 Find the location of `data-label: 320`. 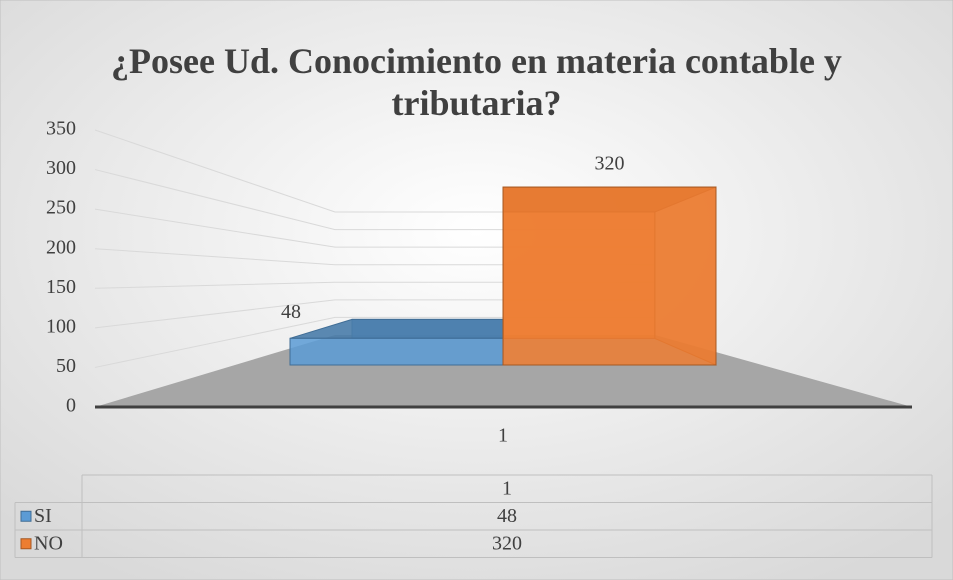

data-label: 320 is located at coordinates (610, 164).